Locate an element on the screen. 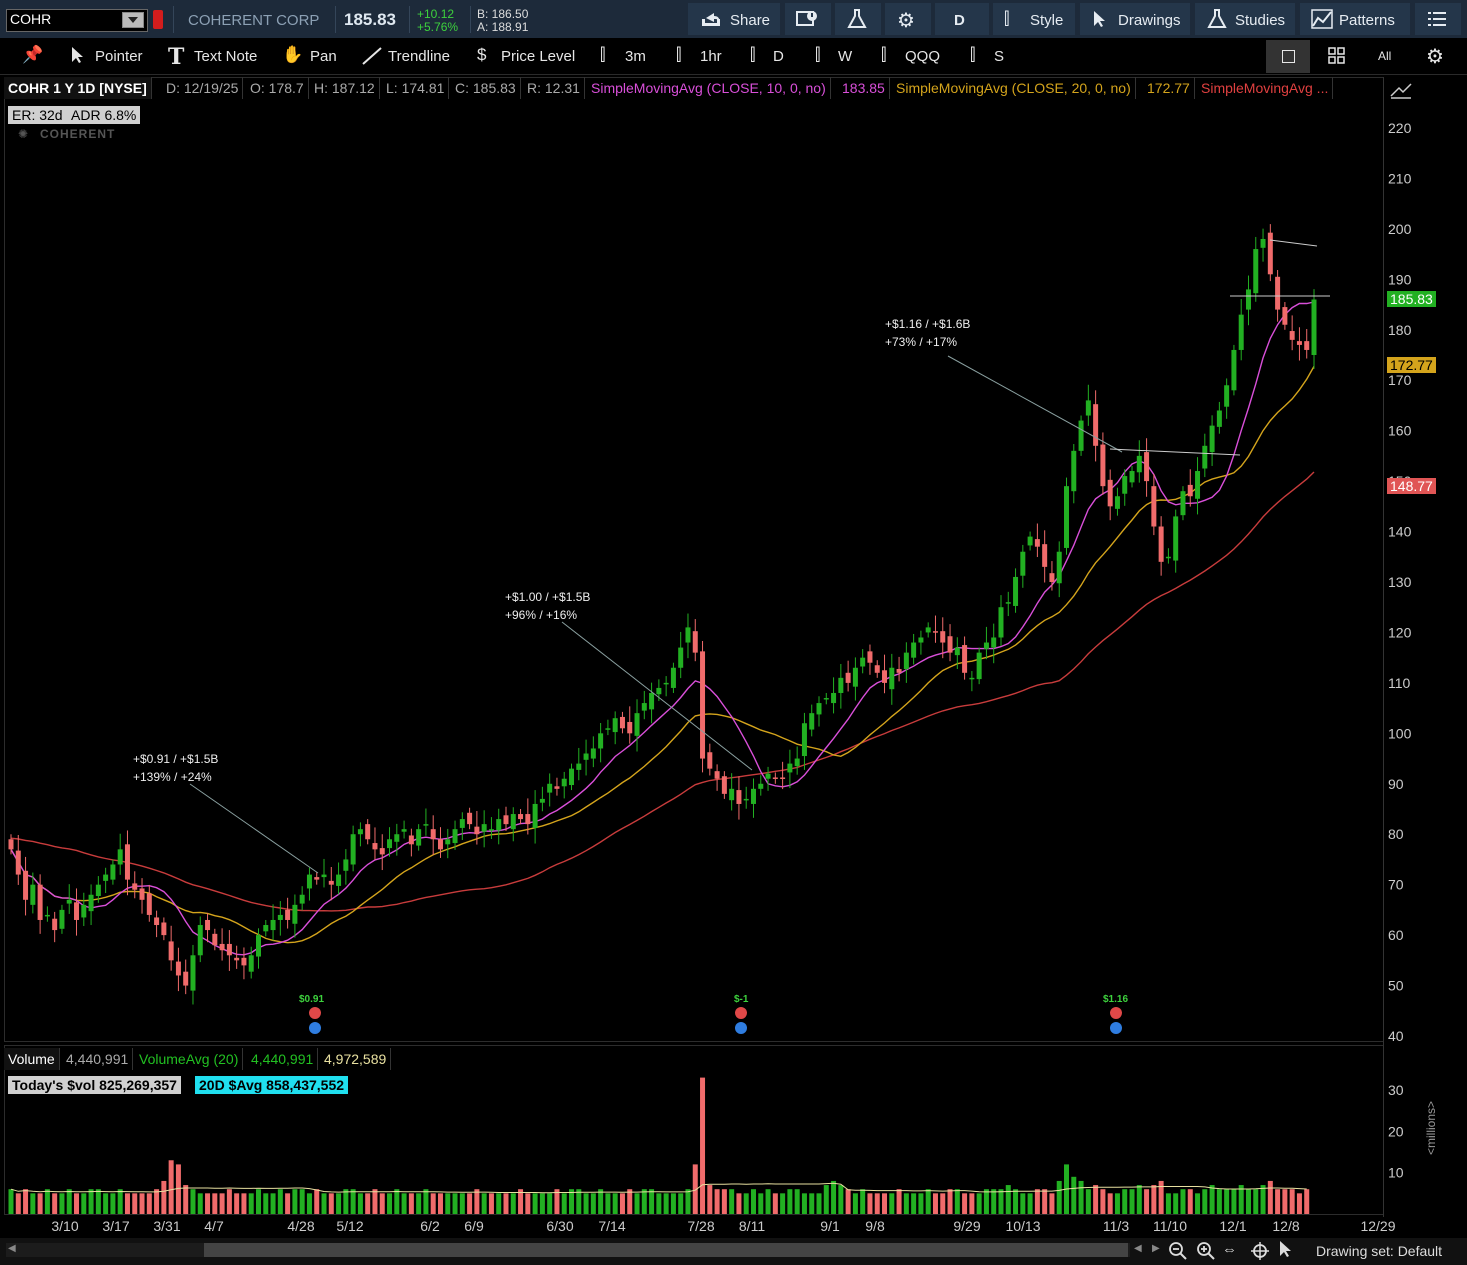  period-1hr-button: 1hr is located at coordinates (711, 56).